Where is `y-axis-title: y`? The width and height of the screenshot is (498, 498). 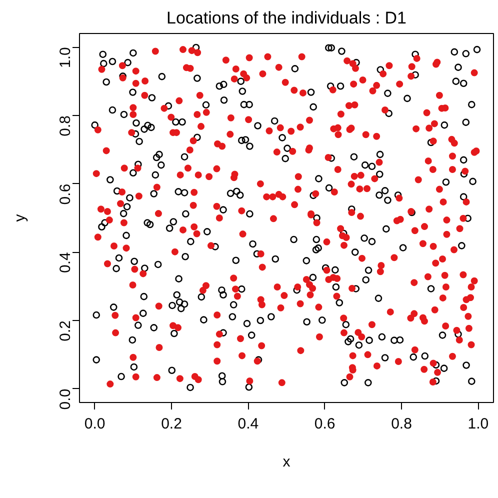 y-axis-title: y is located at coordinates (20, 218).